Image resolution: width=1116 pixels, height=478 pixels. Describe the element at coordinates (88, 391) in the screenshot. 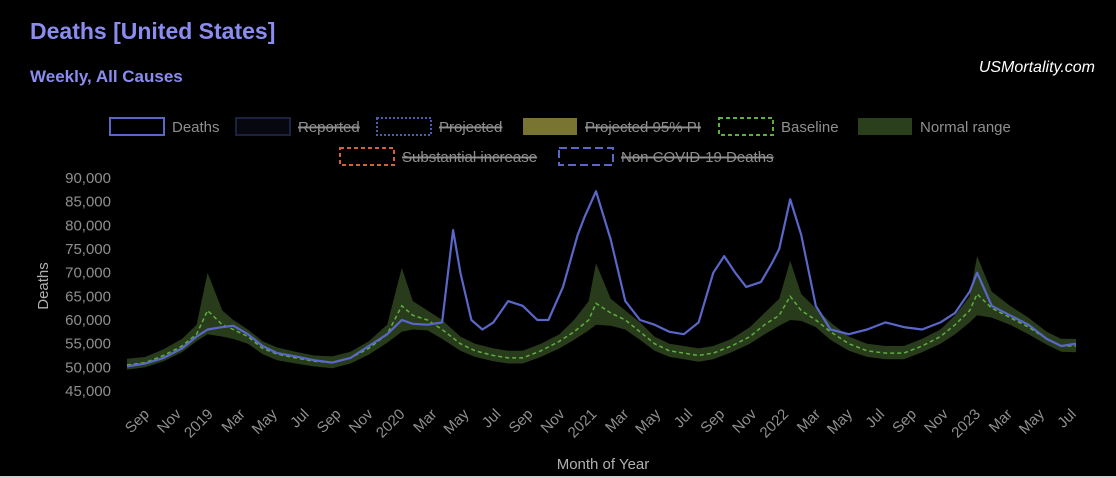

I see `y-tick-label: 45,000` at that location.